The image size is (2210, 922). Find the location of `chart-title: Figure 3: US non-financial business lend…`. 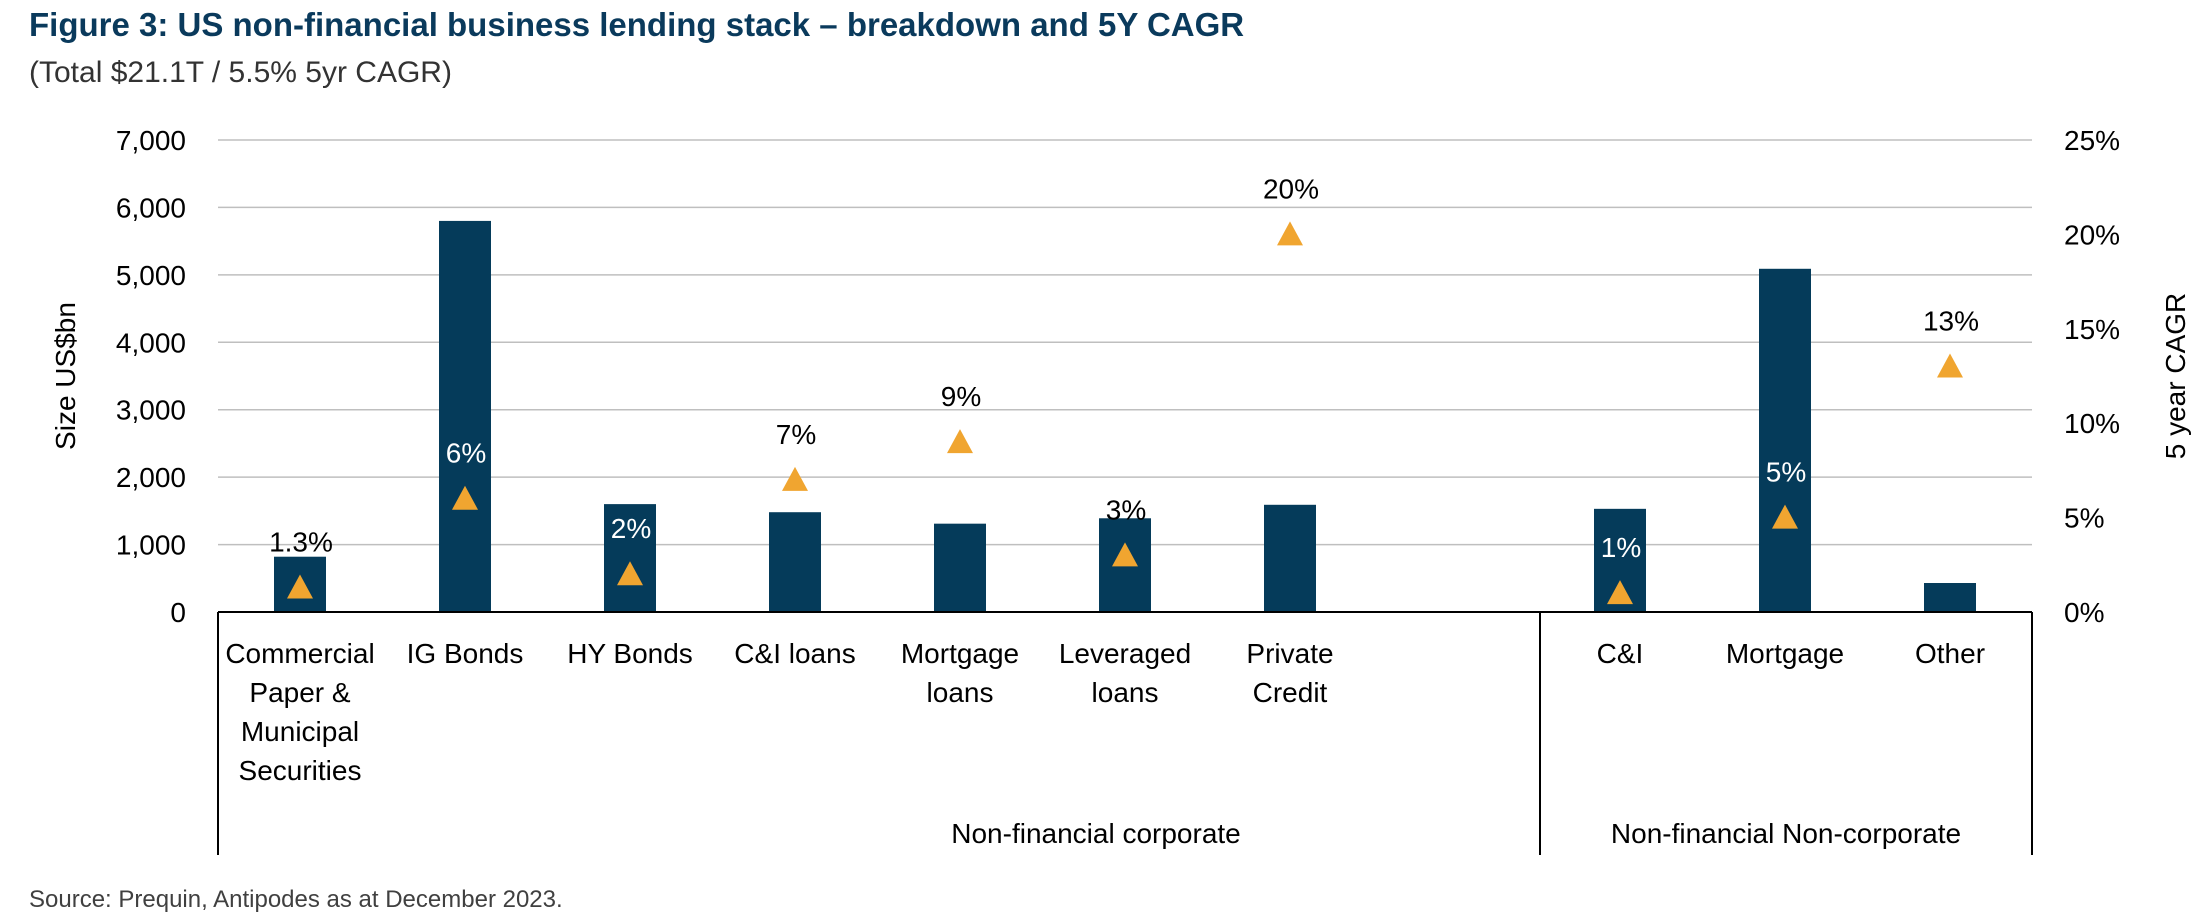

chart-title: Figure 3: US non-financial business lend… is located at coordinates (637, 24).